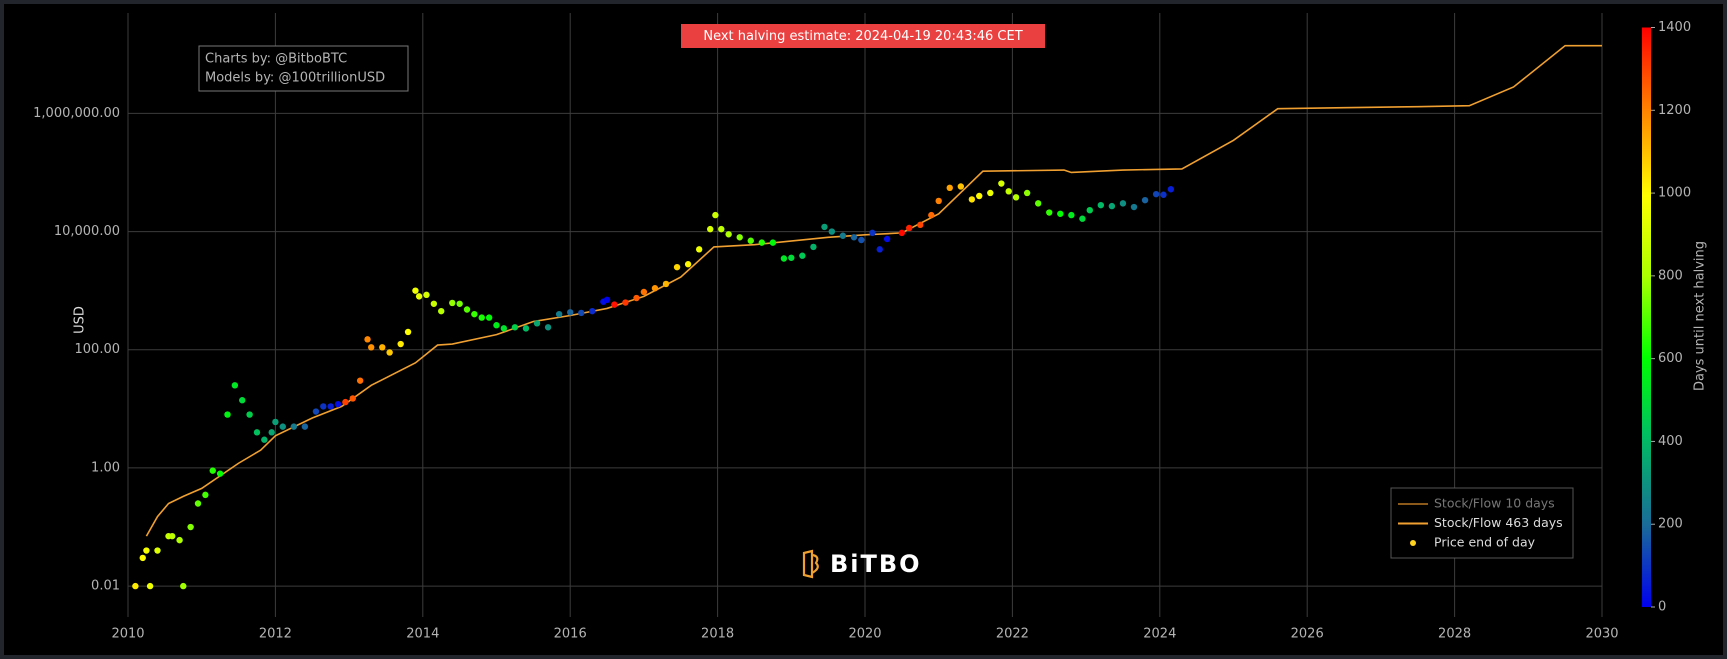 Image resolution: width=1727 pixels, height=659 pixels. What do you see at coordinates (80, 320) in the screenshot?
I see `y-axis-label: USD` at bounding box center [80, 320].